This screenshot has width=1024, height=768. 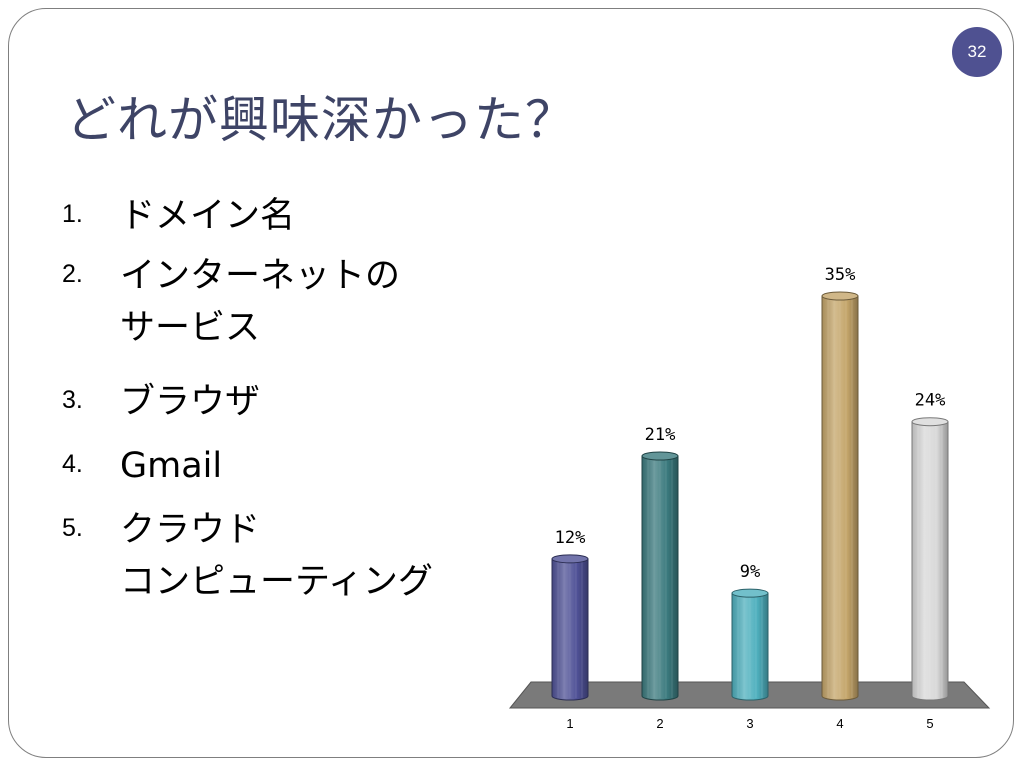 I want to click on list-item-label: クラウド コンピューティング, so click(x=276, y=556).